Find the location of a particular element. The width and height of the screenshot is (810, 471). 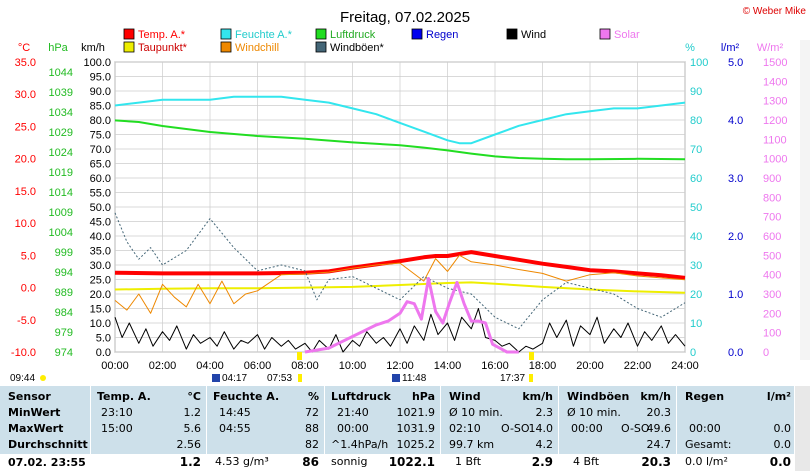

axis-unit-solar: W/m² is located at coordinates (770, 48).